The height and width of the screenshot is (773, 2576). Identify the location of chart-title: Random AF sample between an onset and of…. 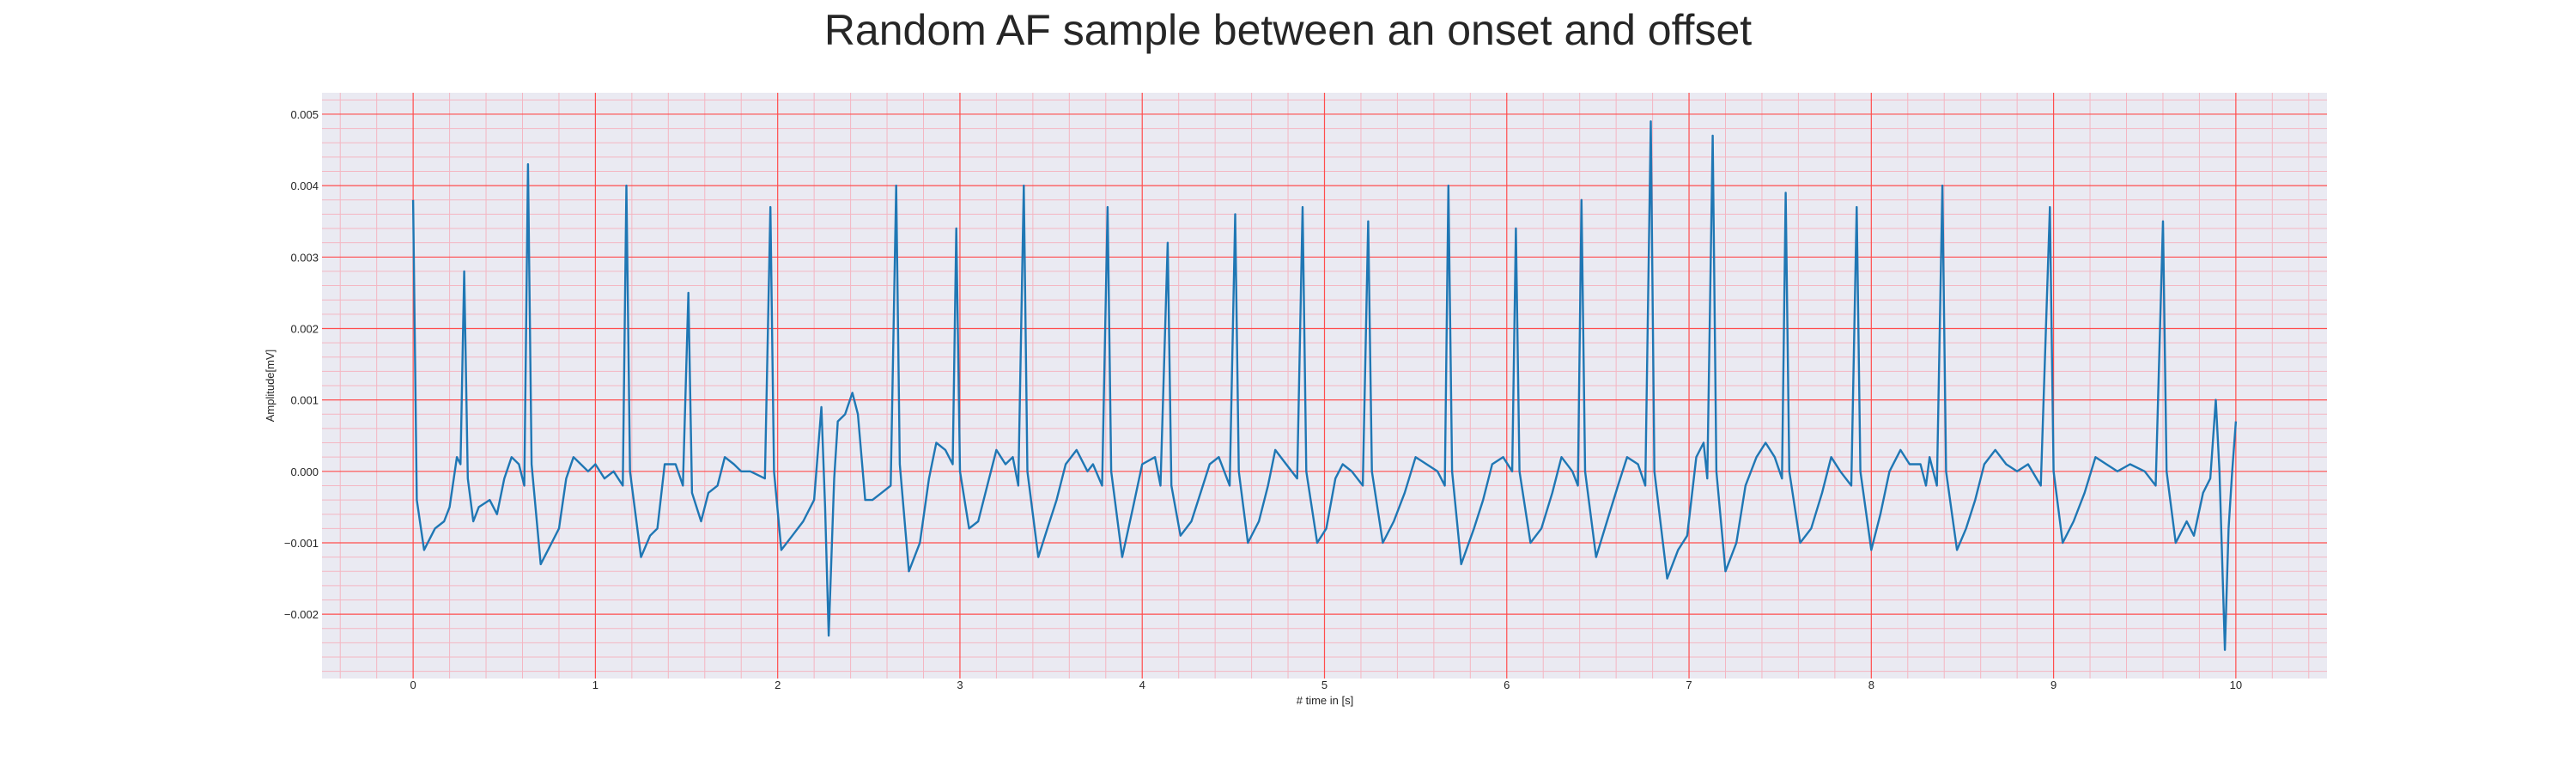
(1288, 30).